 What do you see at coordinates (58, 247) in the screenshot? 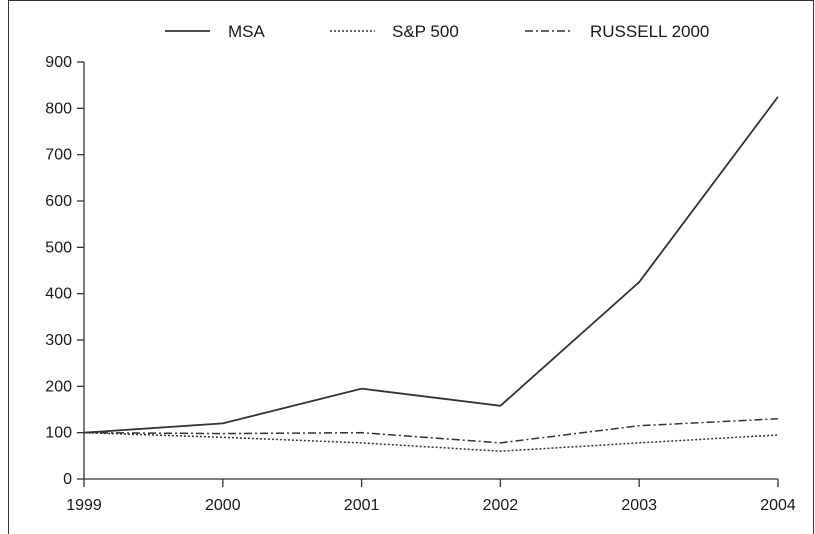
I see `y-tick-label: 500` at bounding box center [58, 247].